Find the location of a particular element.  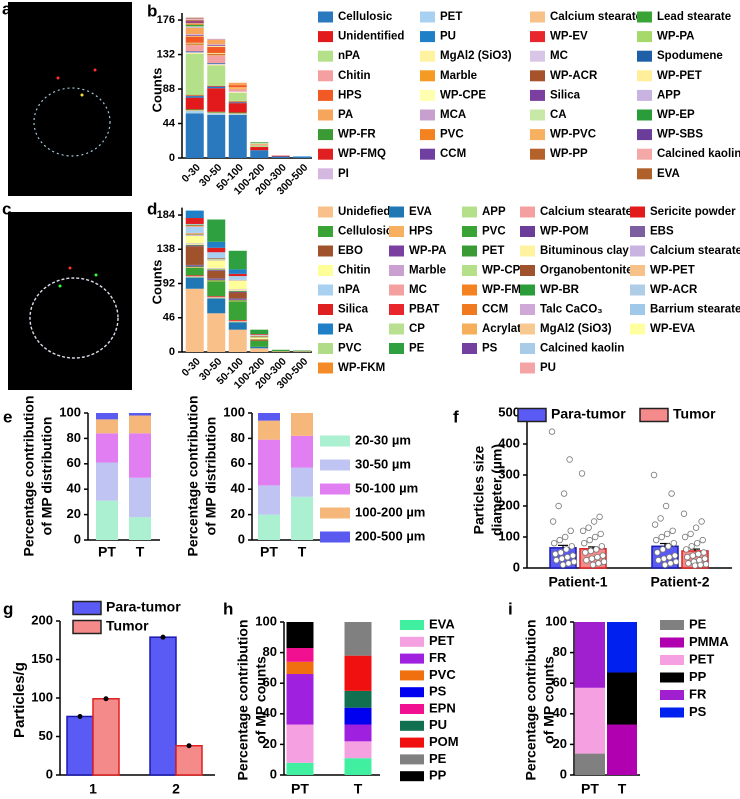

legend-label: WP-EVA is located at coordinates (672, 329).